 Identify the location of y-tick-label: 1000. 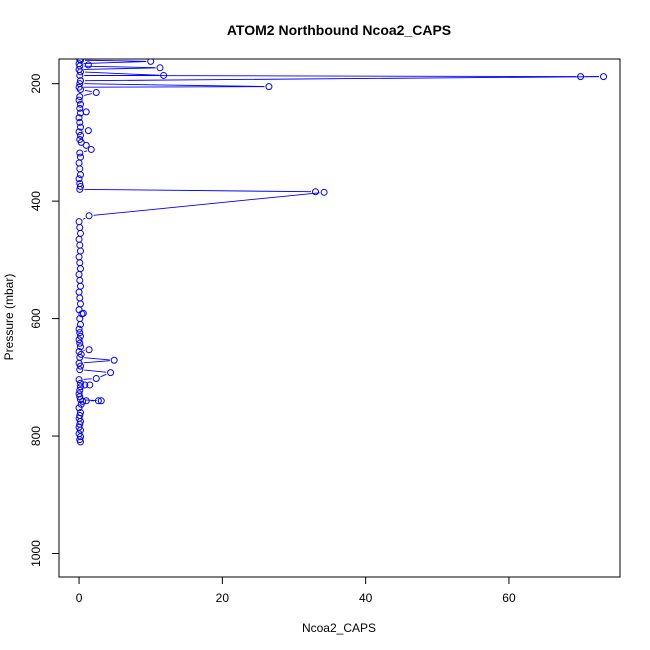
(36, 553).